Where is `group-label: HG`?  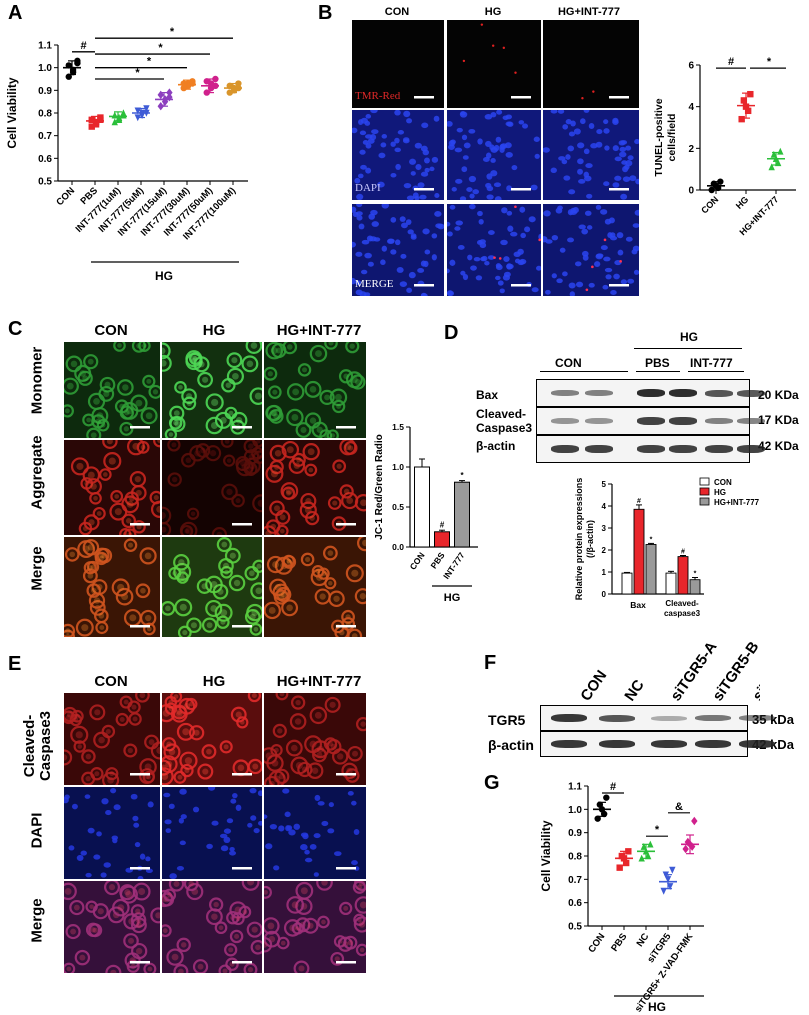
group-label: HG is located at coordinates (452, 598).